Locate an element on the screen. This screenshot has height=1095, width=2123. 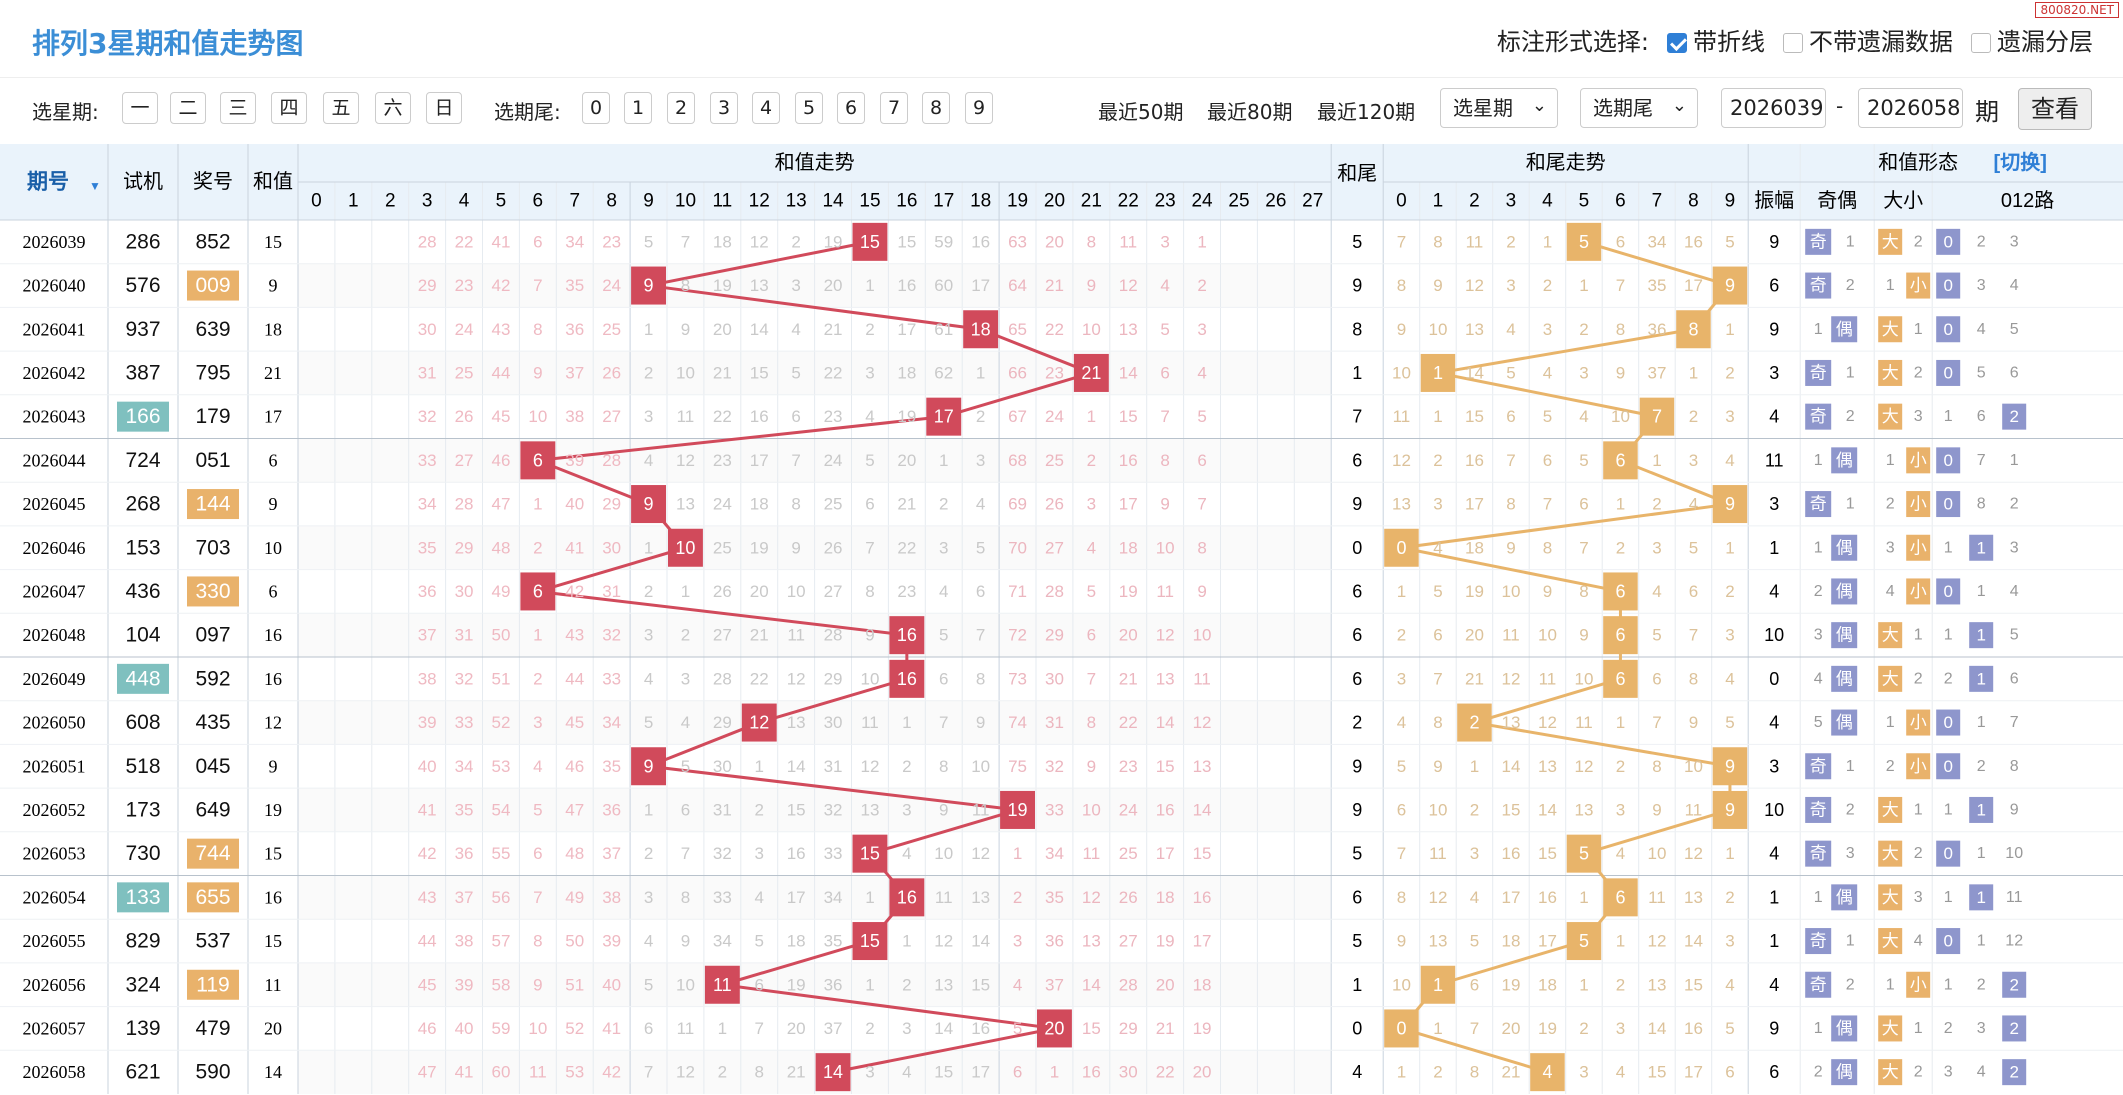
tail-trend-line is located at coordinates (1547, 395).